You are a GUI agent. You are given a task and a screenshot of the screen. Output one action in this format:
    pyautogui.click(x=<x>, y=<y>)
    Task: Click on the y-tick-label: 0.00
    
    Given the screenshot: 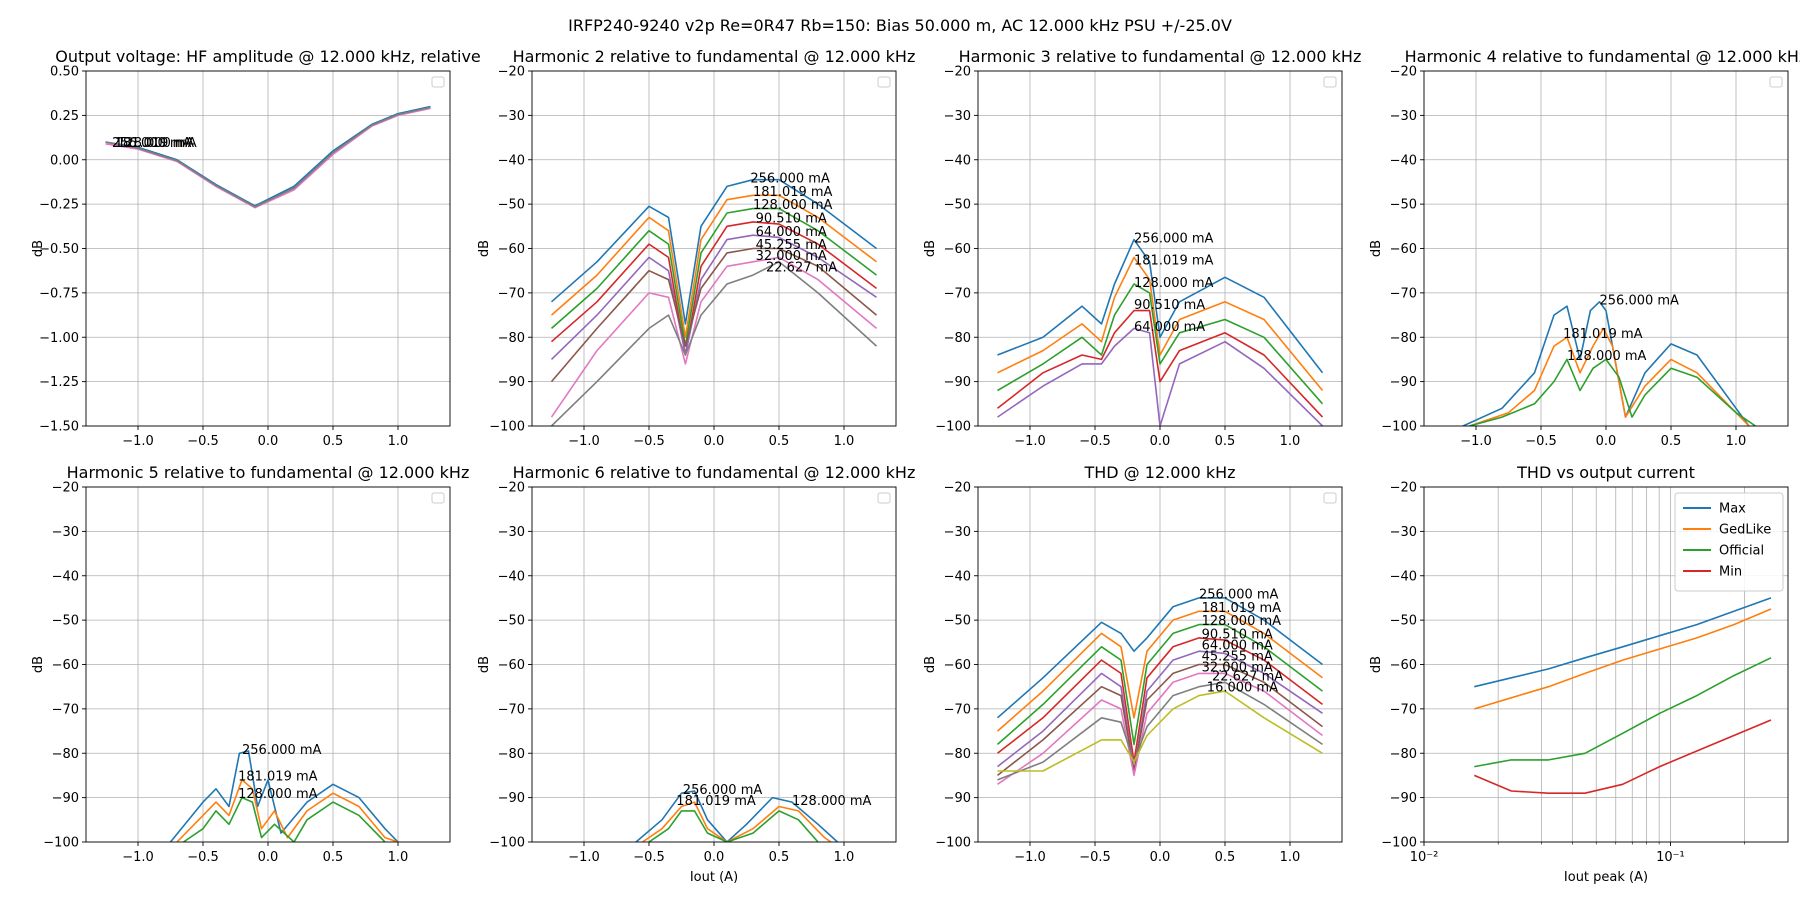 What is the action you would take?
    pyautogui.click(x=64, y=160)
    